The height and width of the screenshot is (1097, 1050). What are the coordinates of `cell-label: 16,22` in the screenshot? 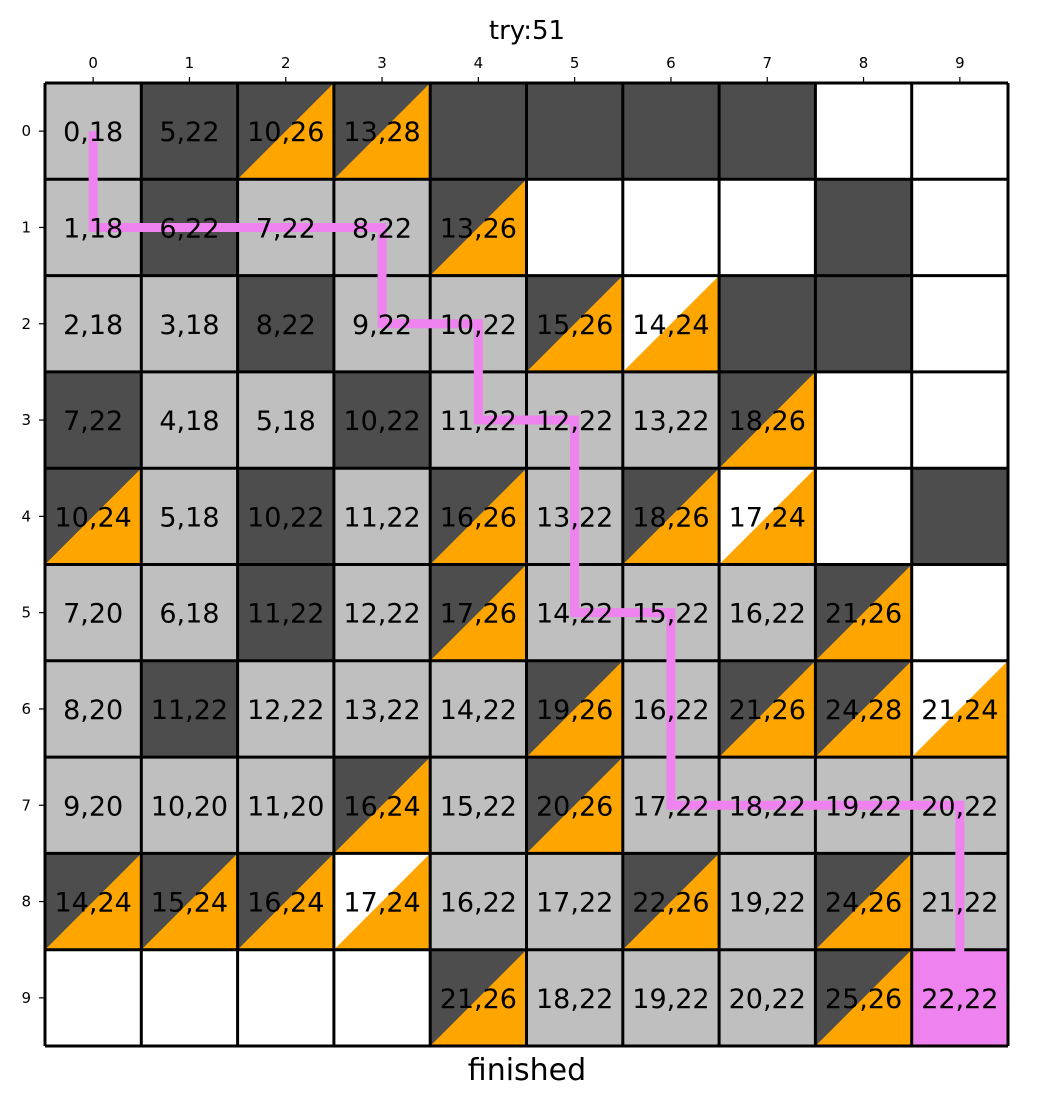 It's located at (478, 903).